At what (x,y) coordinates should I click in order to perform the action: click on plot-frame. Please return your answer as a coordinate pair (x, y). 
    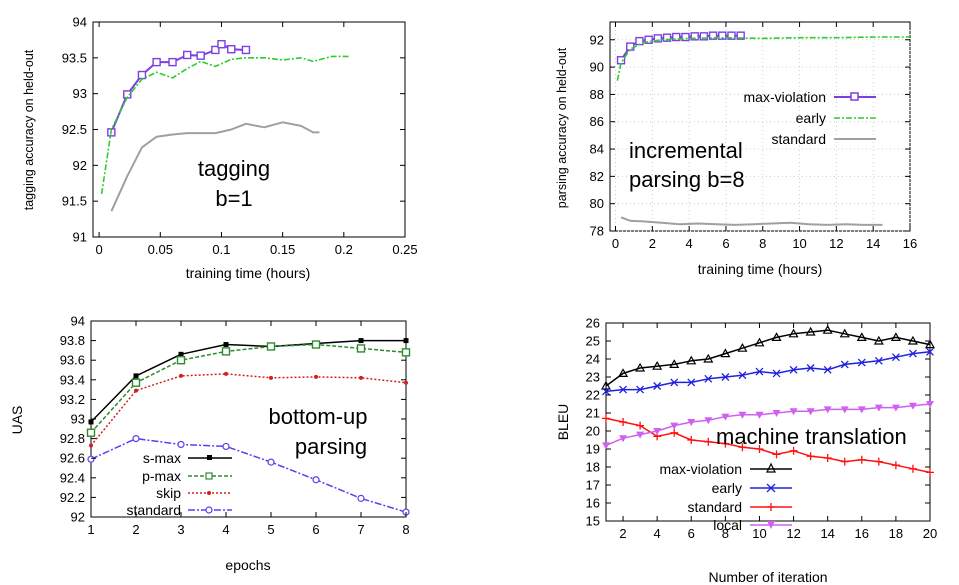
    Looking at the image, I should click on (760, 126).